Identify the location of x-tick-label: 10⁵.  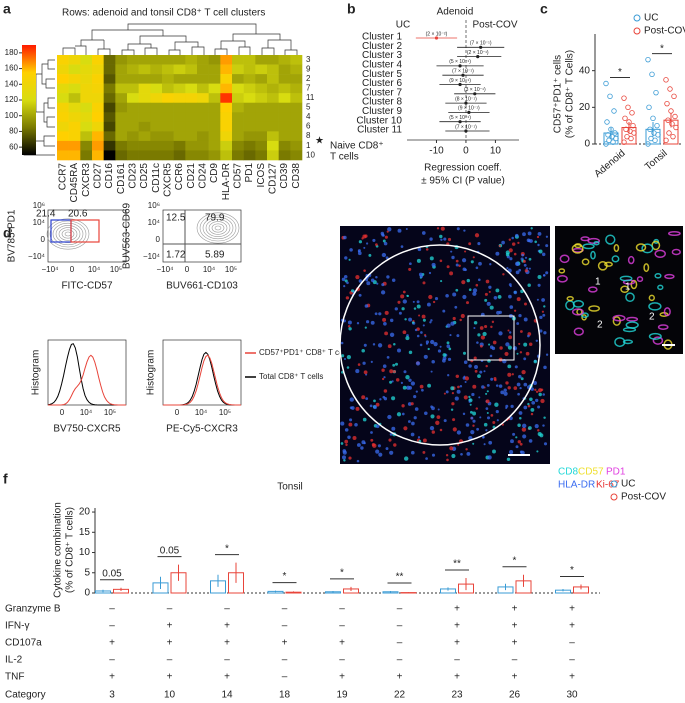
(116, 269).